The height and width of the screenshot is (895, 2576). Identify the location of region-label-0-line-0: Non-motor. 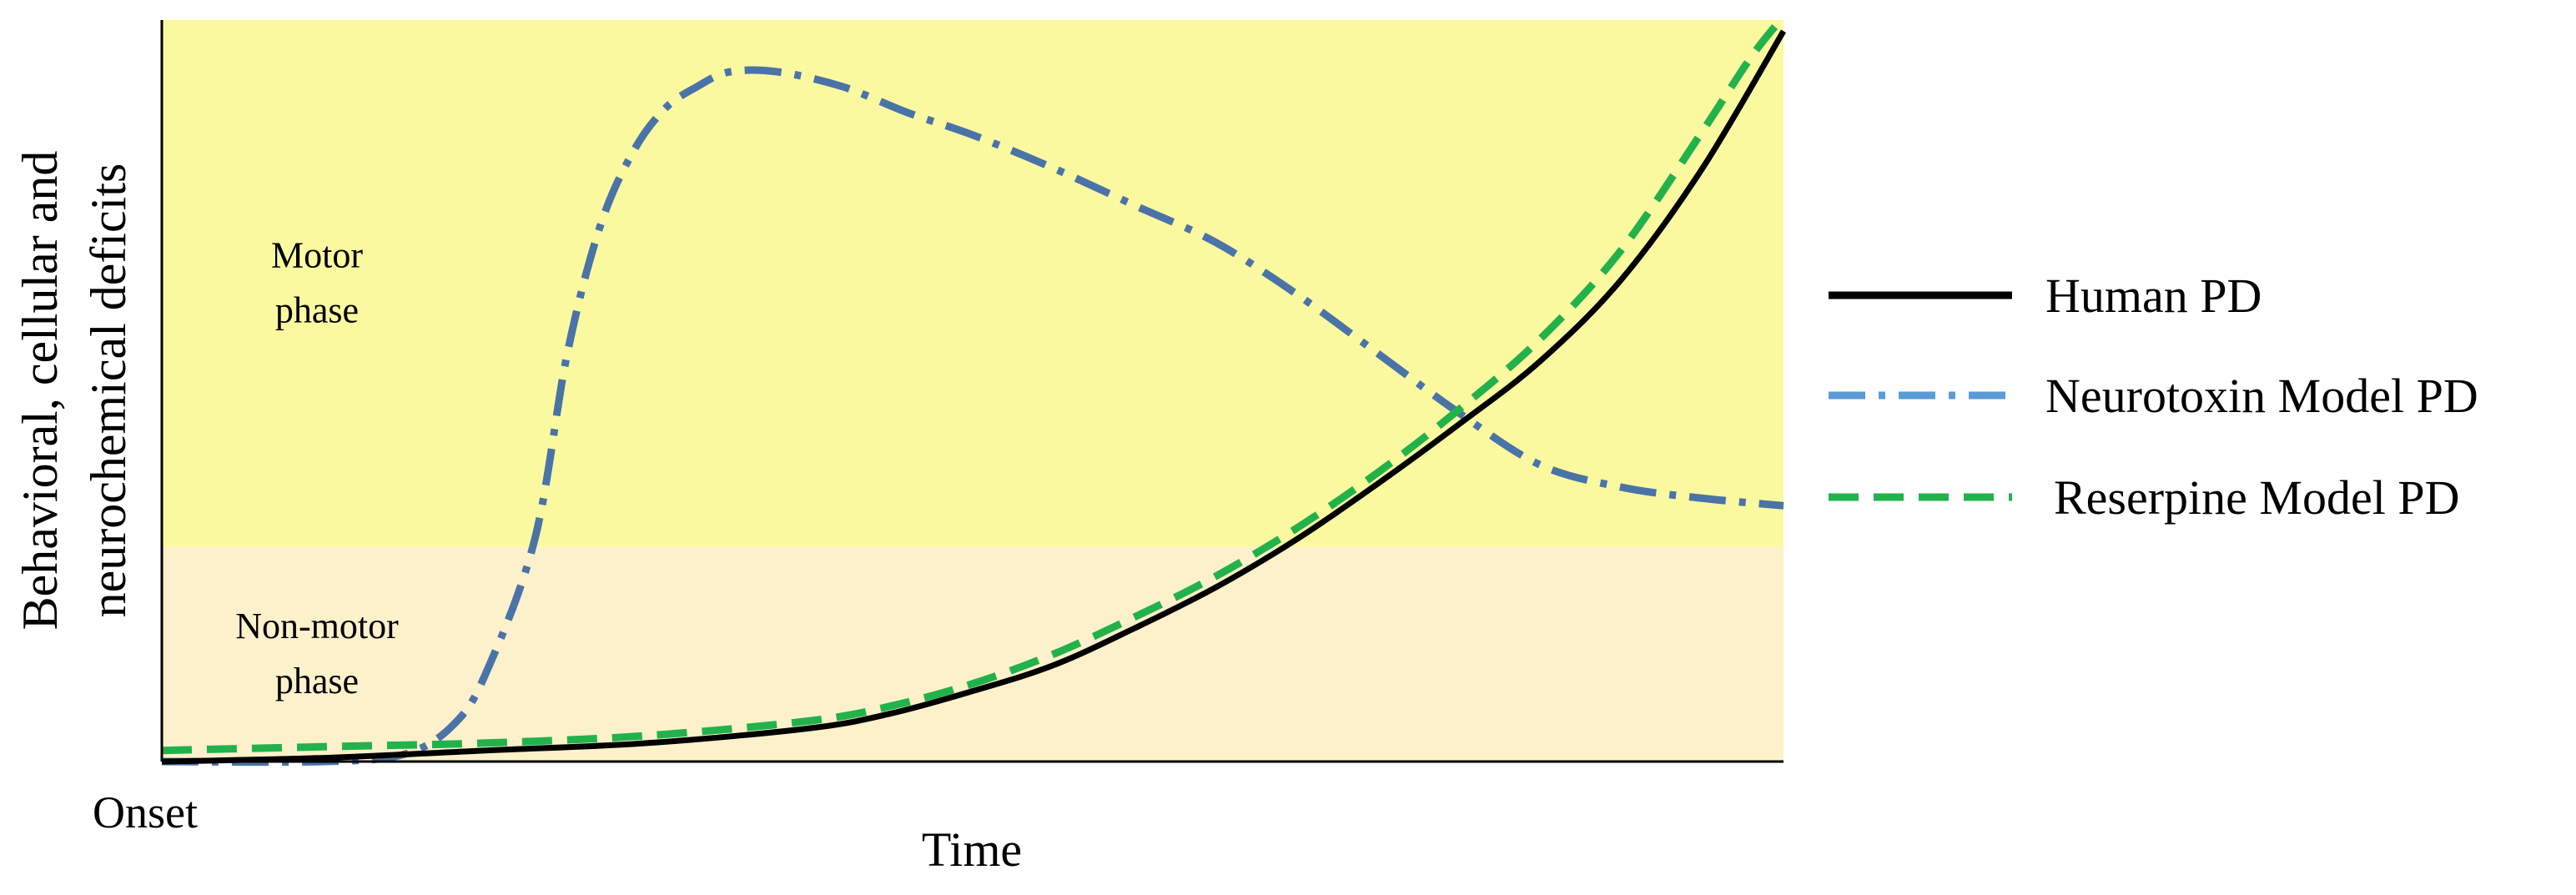
(317, 626).